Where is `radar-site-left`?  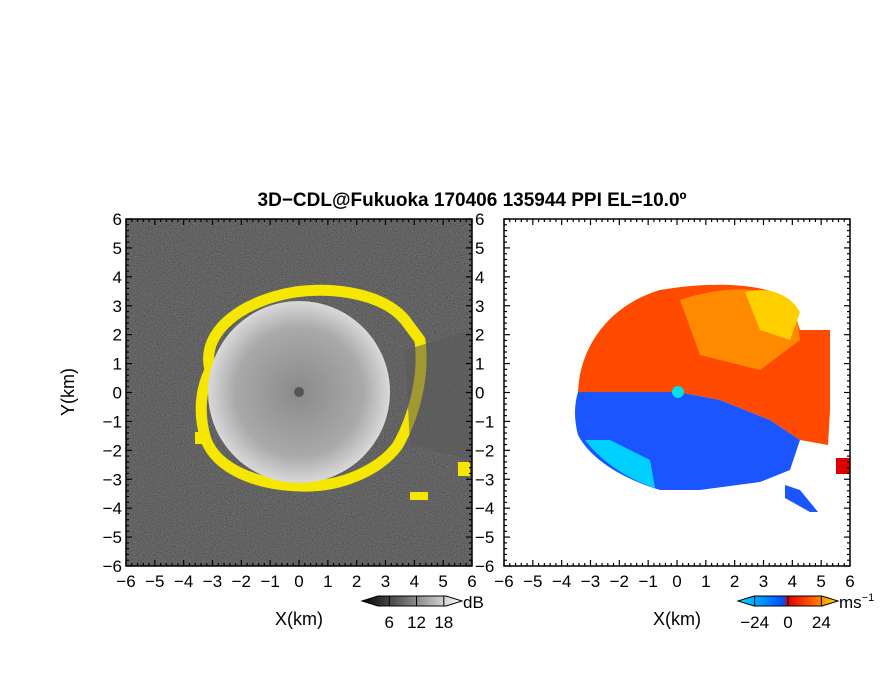
radar-site-left is located at coordinates (299, 392).